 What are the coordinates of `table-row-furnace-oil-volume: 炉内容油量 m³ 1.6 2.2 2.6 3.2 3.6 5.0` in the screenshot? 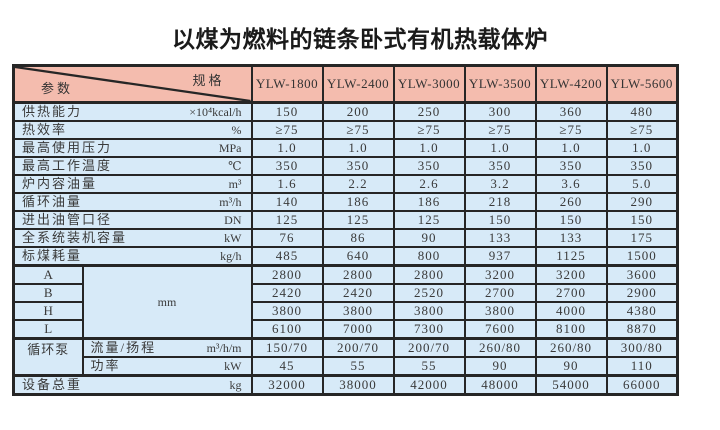 It's located at (345, 184).